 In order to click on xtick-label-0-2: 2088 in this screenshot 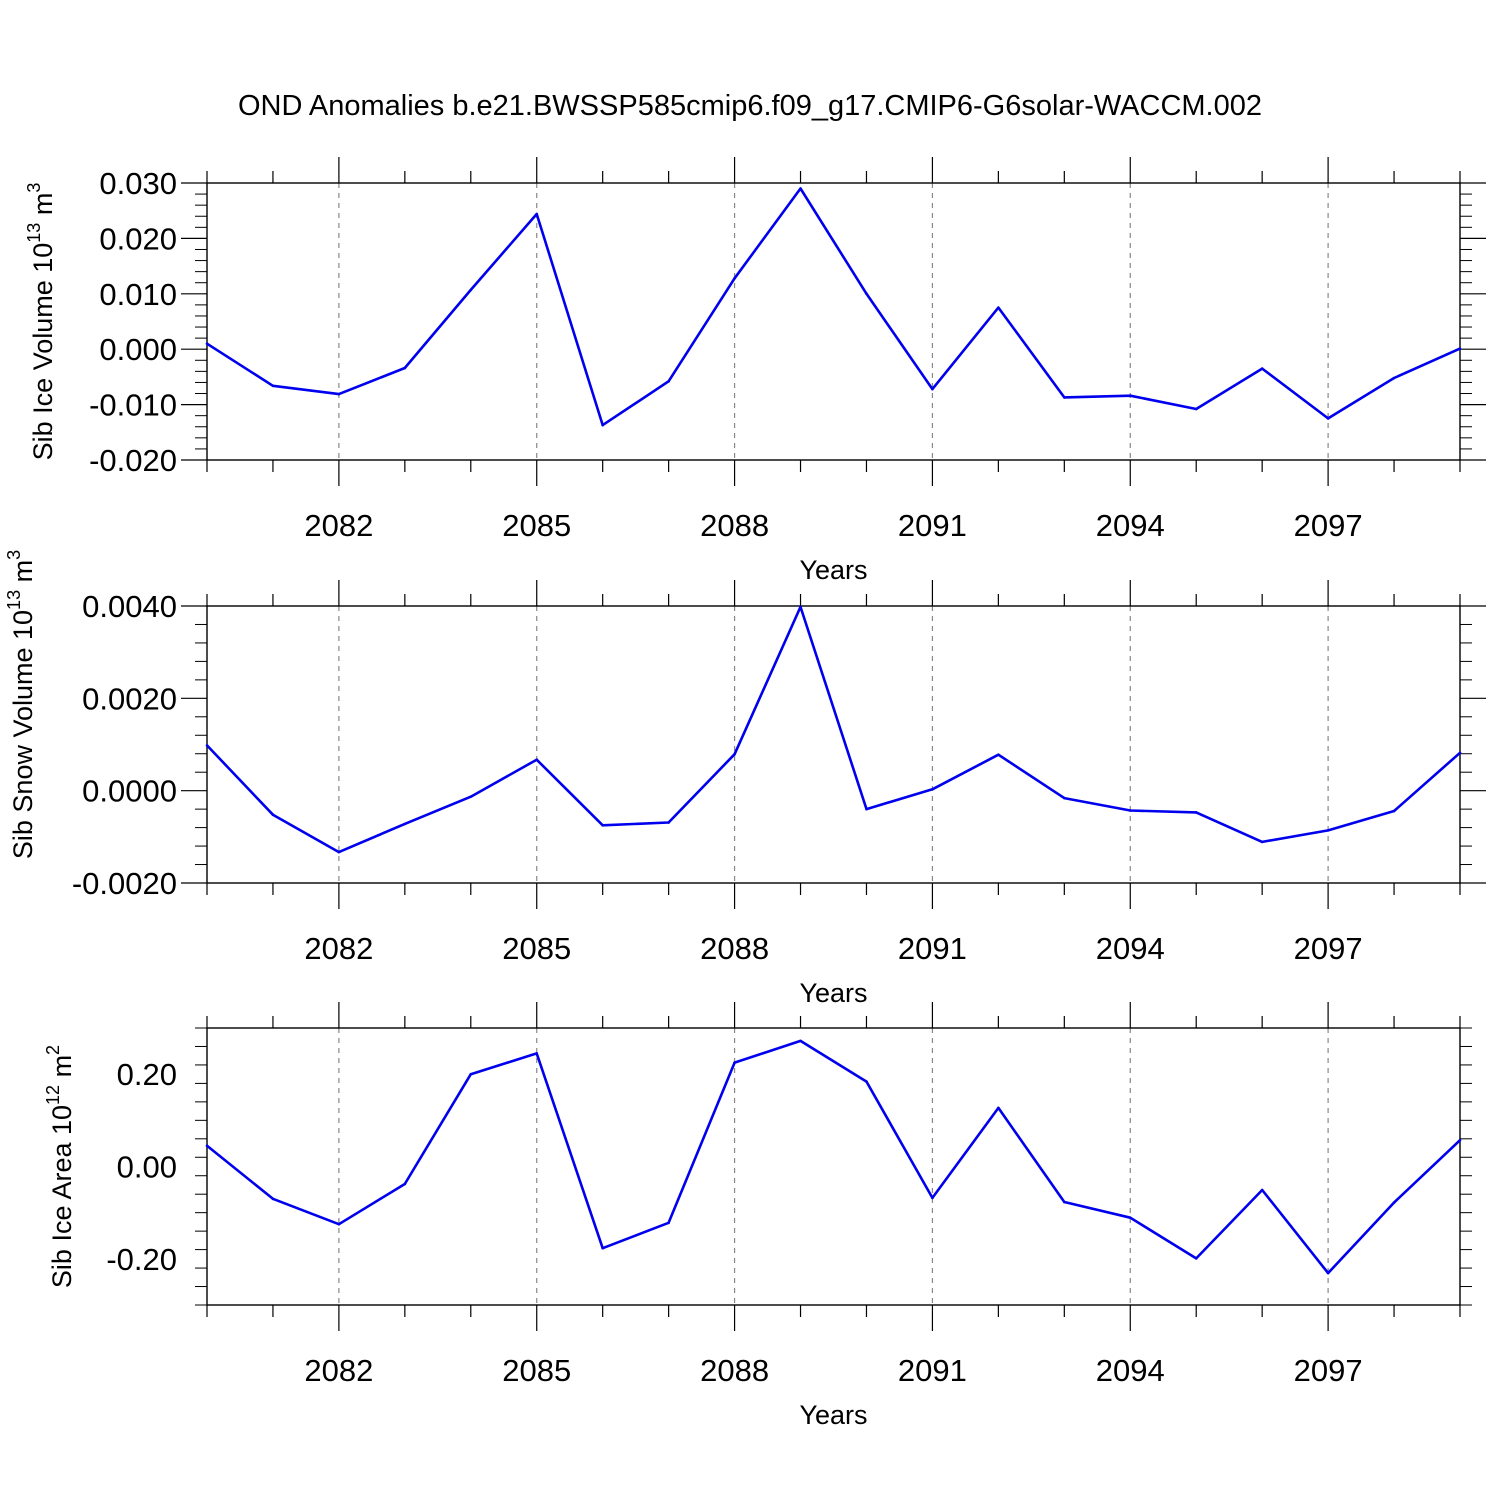, I will do `click(734, 525)`.